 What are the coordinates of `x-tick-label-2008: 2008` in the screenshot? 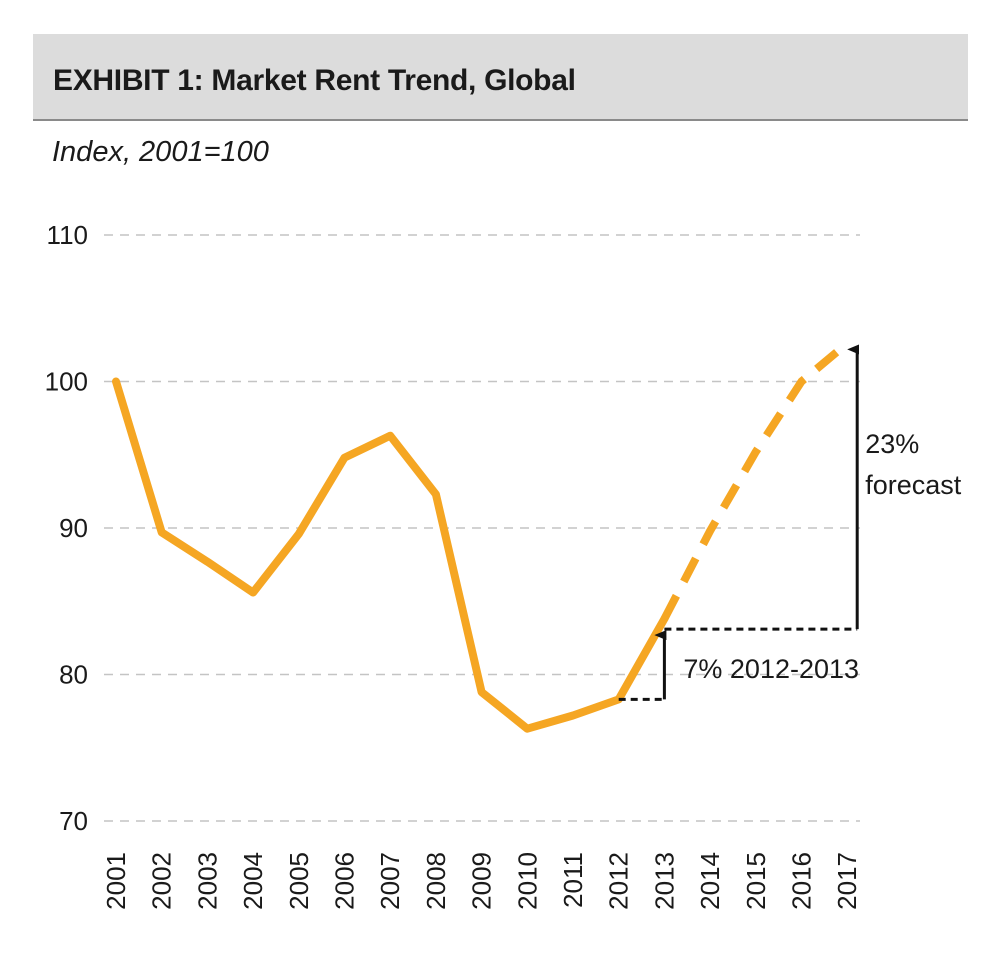 It's located at (436, 881).